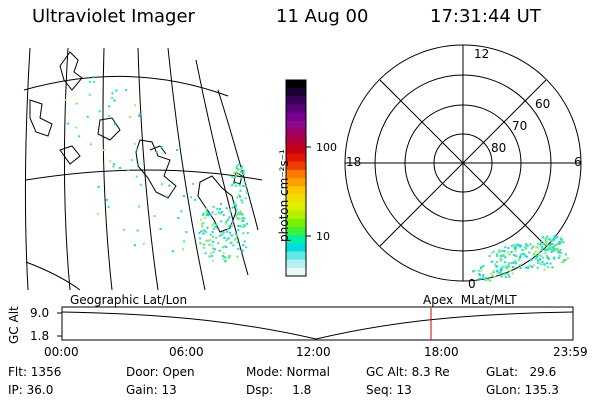 Image resolution: width=600 pixels, height=400 pixels. What do you see at coordinates (520, 258) in the screenshot?
I see `polar-aurora-emission` at bounding box center [520, 258].